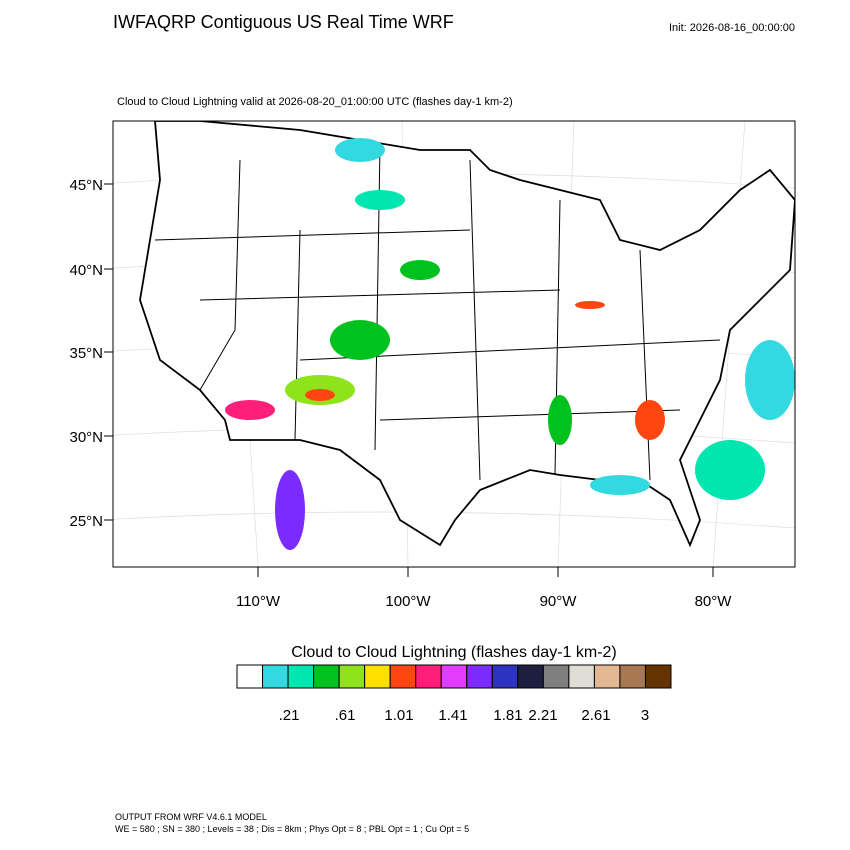 Image resolution: width=850 pixels, height=850 pixels. What do you see at coordinates (345, 715) in the screenshot?
I see `colorbar-label: .61` at bounding box center [345, 715].